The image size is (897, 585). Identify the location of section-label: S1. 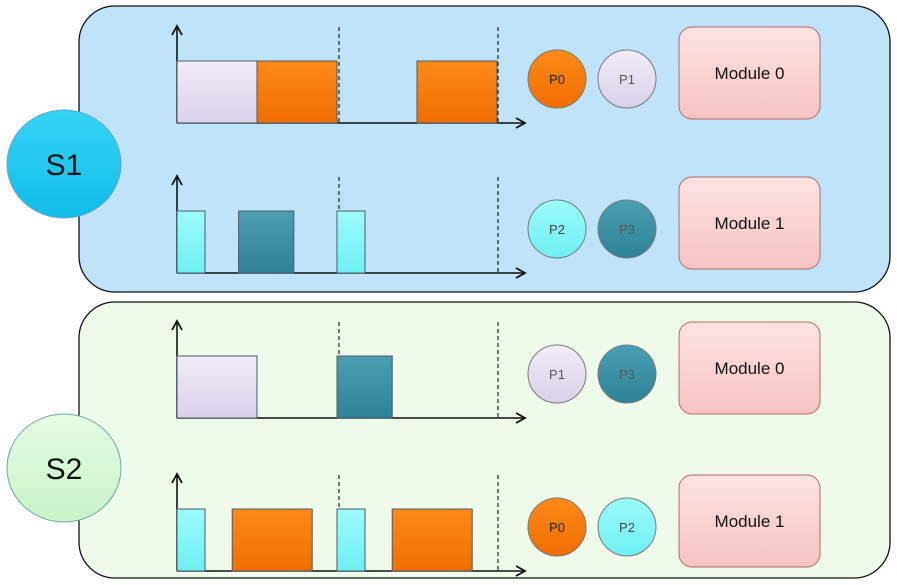
(64, 165).